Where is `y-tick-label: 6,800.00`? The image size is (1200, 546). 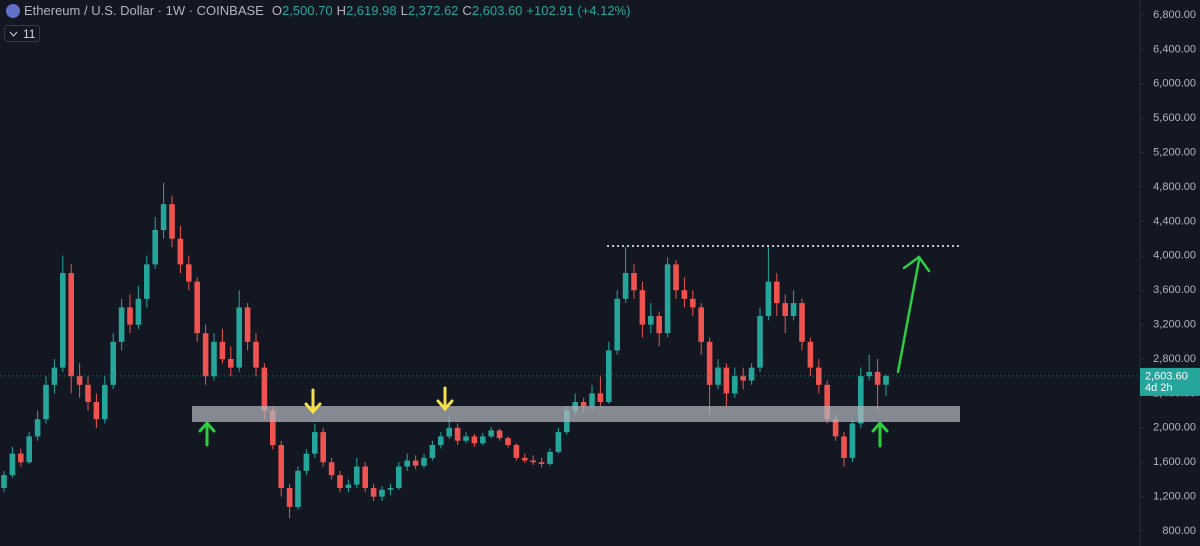 y-tick-label: 6,800.00 is located at coordinates (1174, 15).